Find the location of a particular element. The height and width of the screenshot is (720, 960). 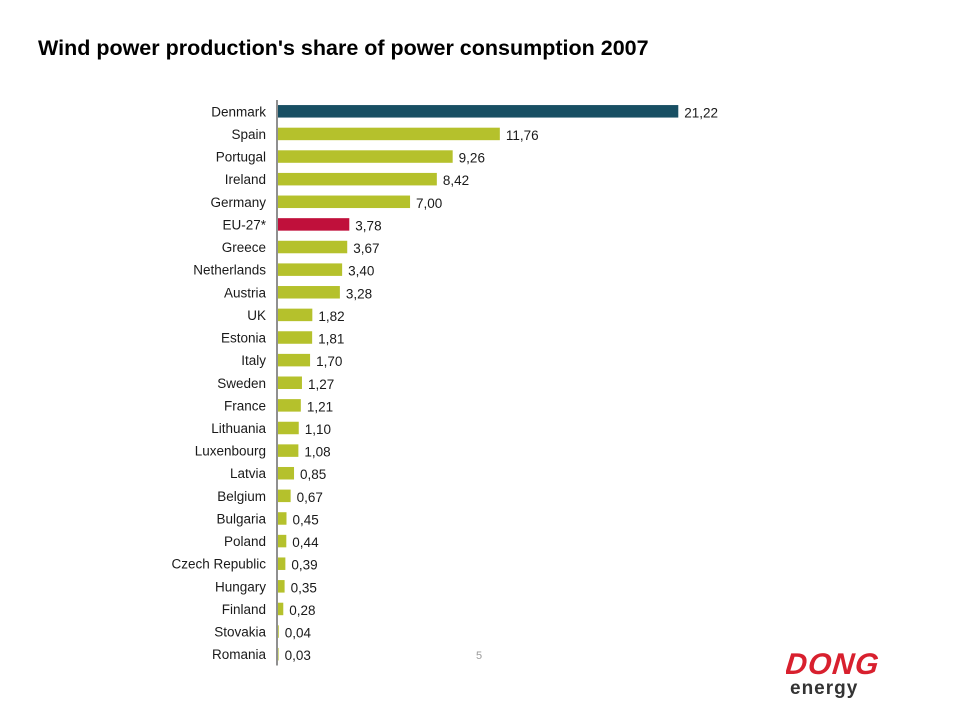

category-label: UK is located at coordinates (256, 315).